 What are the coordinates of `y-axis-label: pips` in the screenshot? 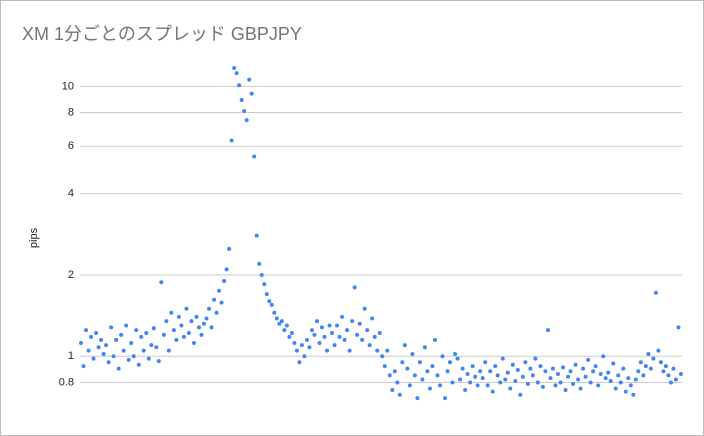 It's located at (34, 237).